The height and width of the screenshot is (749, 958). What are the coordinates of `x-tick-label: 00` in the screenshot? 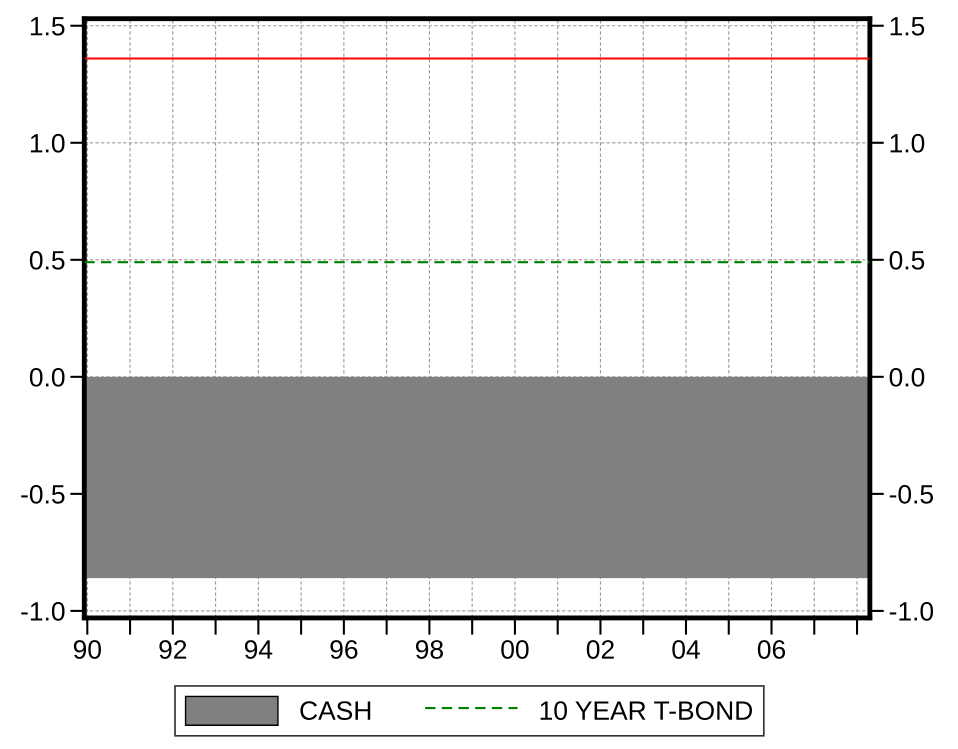 It's located at (515, 649).